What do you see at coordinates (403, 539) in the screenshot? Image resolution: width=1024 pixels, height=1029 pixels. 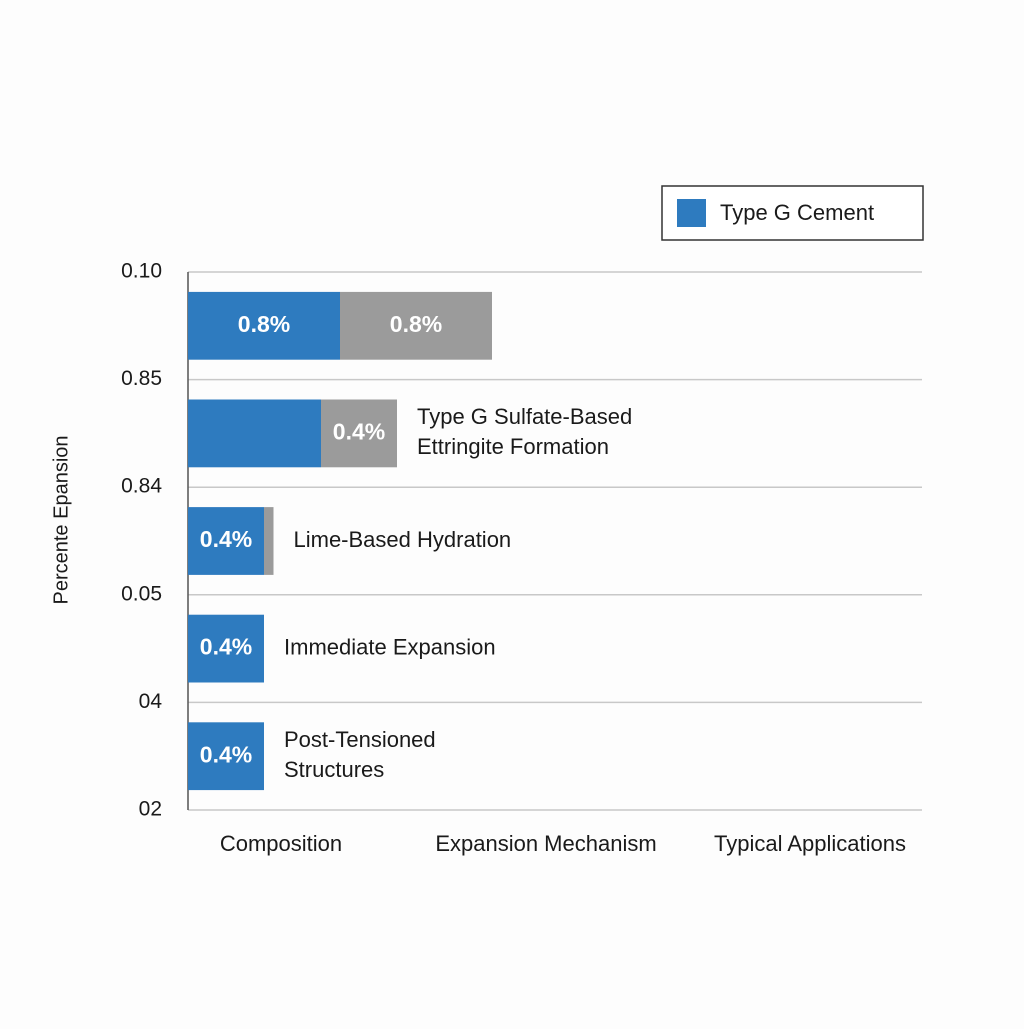 I see `annotation: Lime-Based Hydration` at bounding box center [403, 539].